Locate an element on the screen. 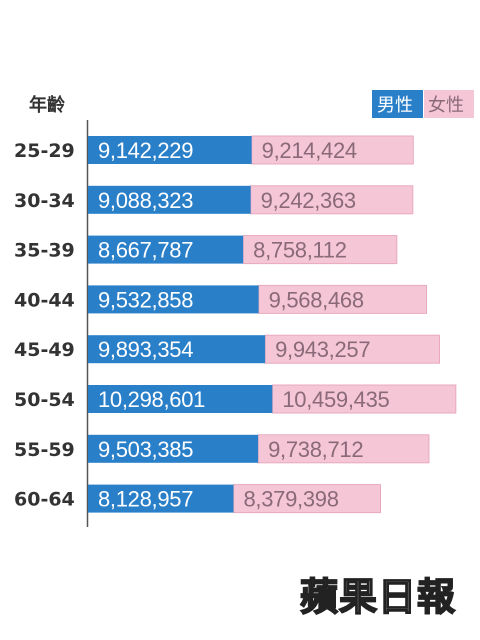  male-value-label: 9,088,323 is located at coordinates (145, 200).